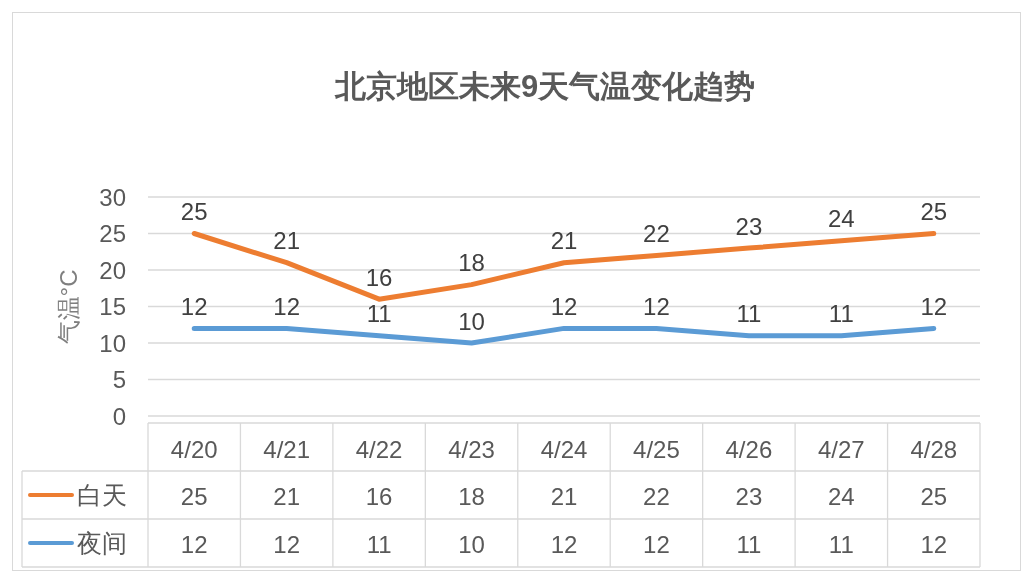 The width and height of the screenshot is (1032, 581). I want to click on ytick: 0, so click(119, 416).